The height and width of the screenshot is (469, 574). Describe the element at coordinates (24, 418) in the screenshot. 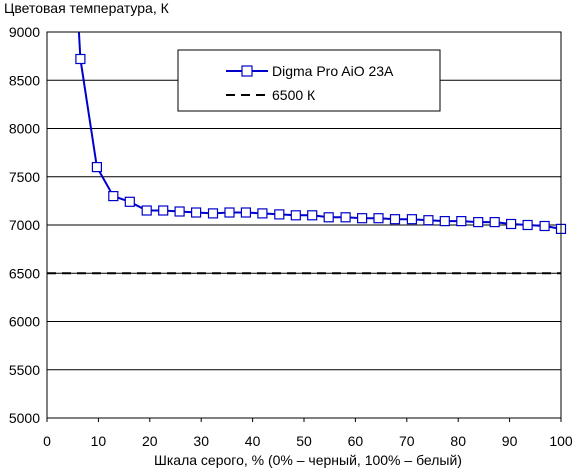

I see `y-tick-label-5000: 5000` at that location.